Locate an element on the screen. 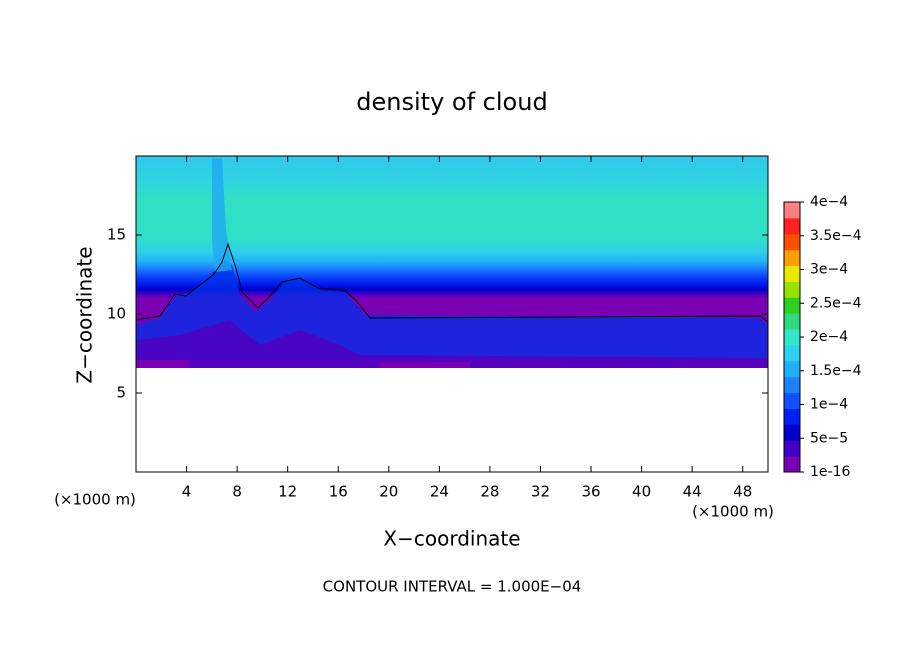  x-tick-label: 36 is located at coordinates (590, 492).